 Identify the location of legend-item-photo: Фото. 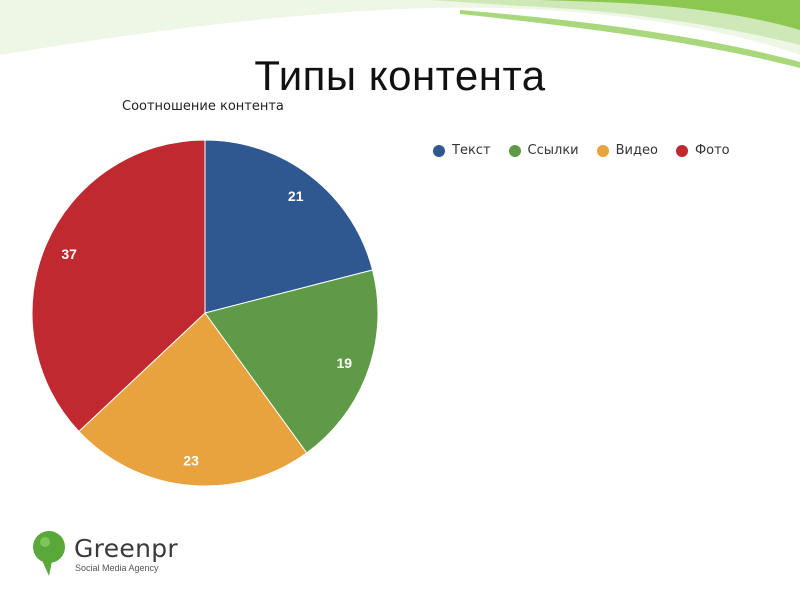
(702, 150).